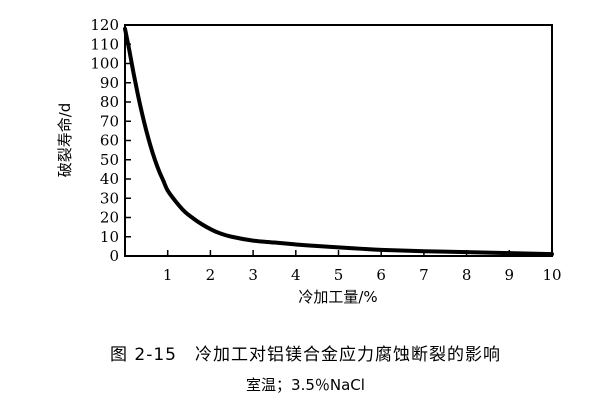  I want to click on y-tick-label: 70, so click(109, 121).